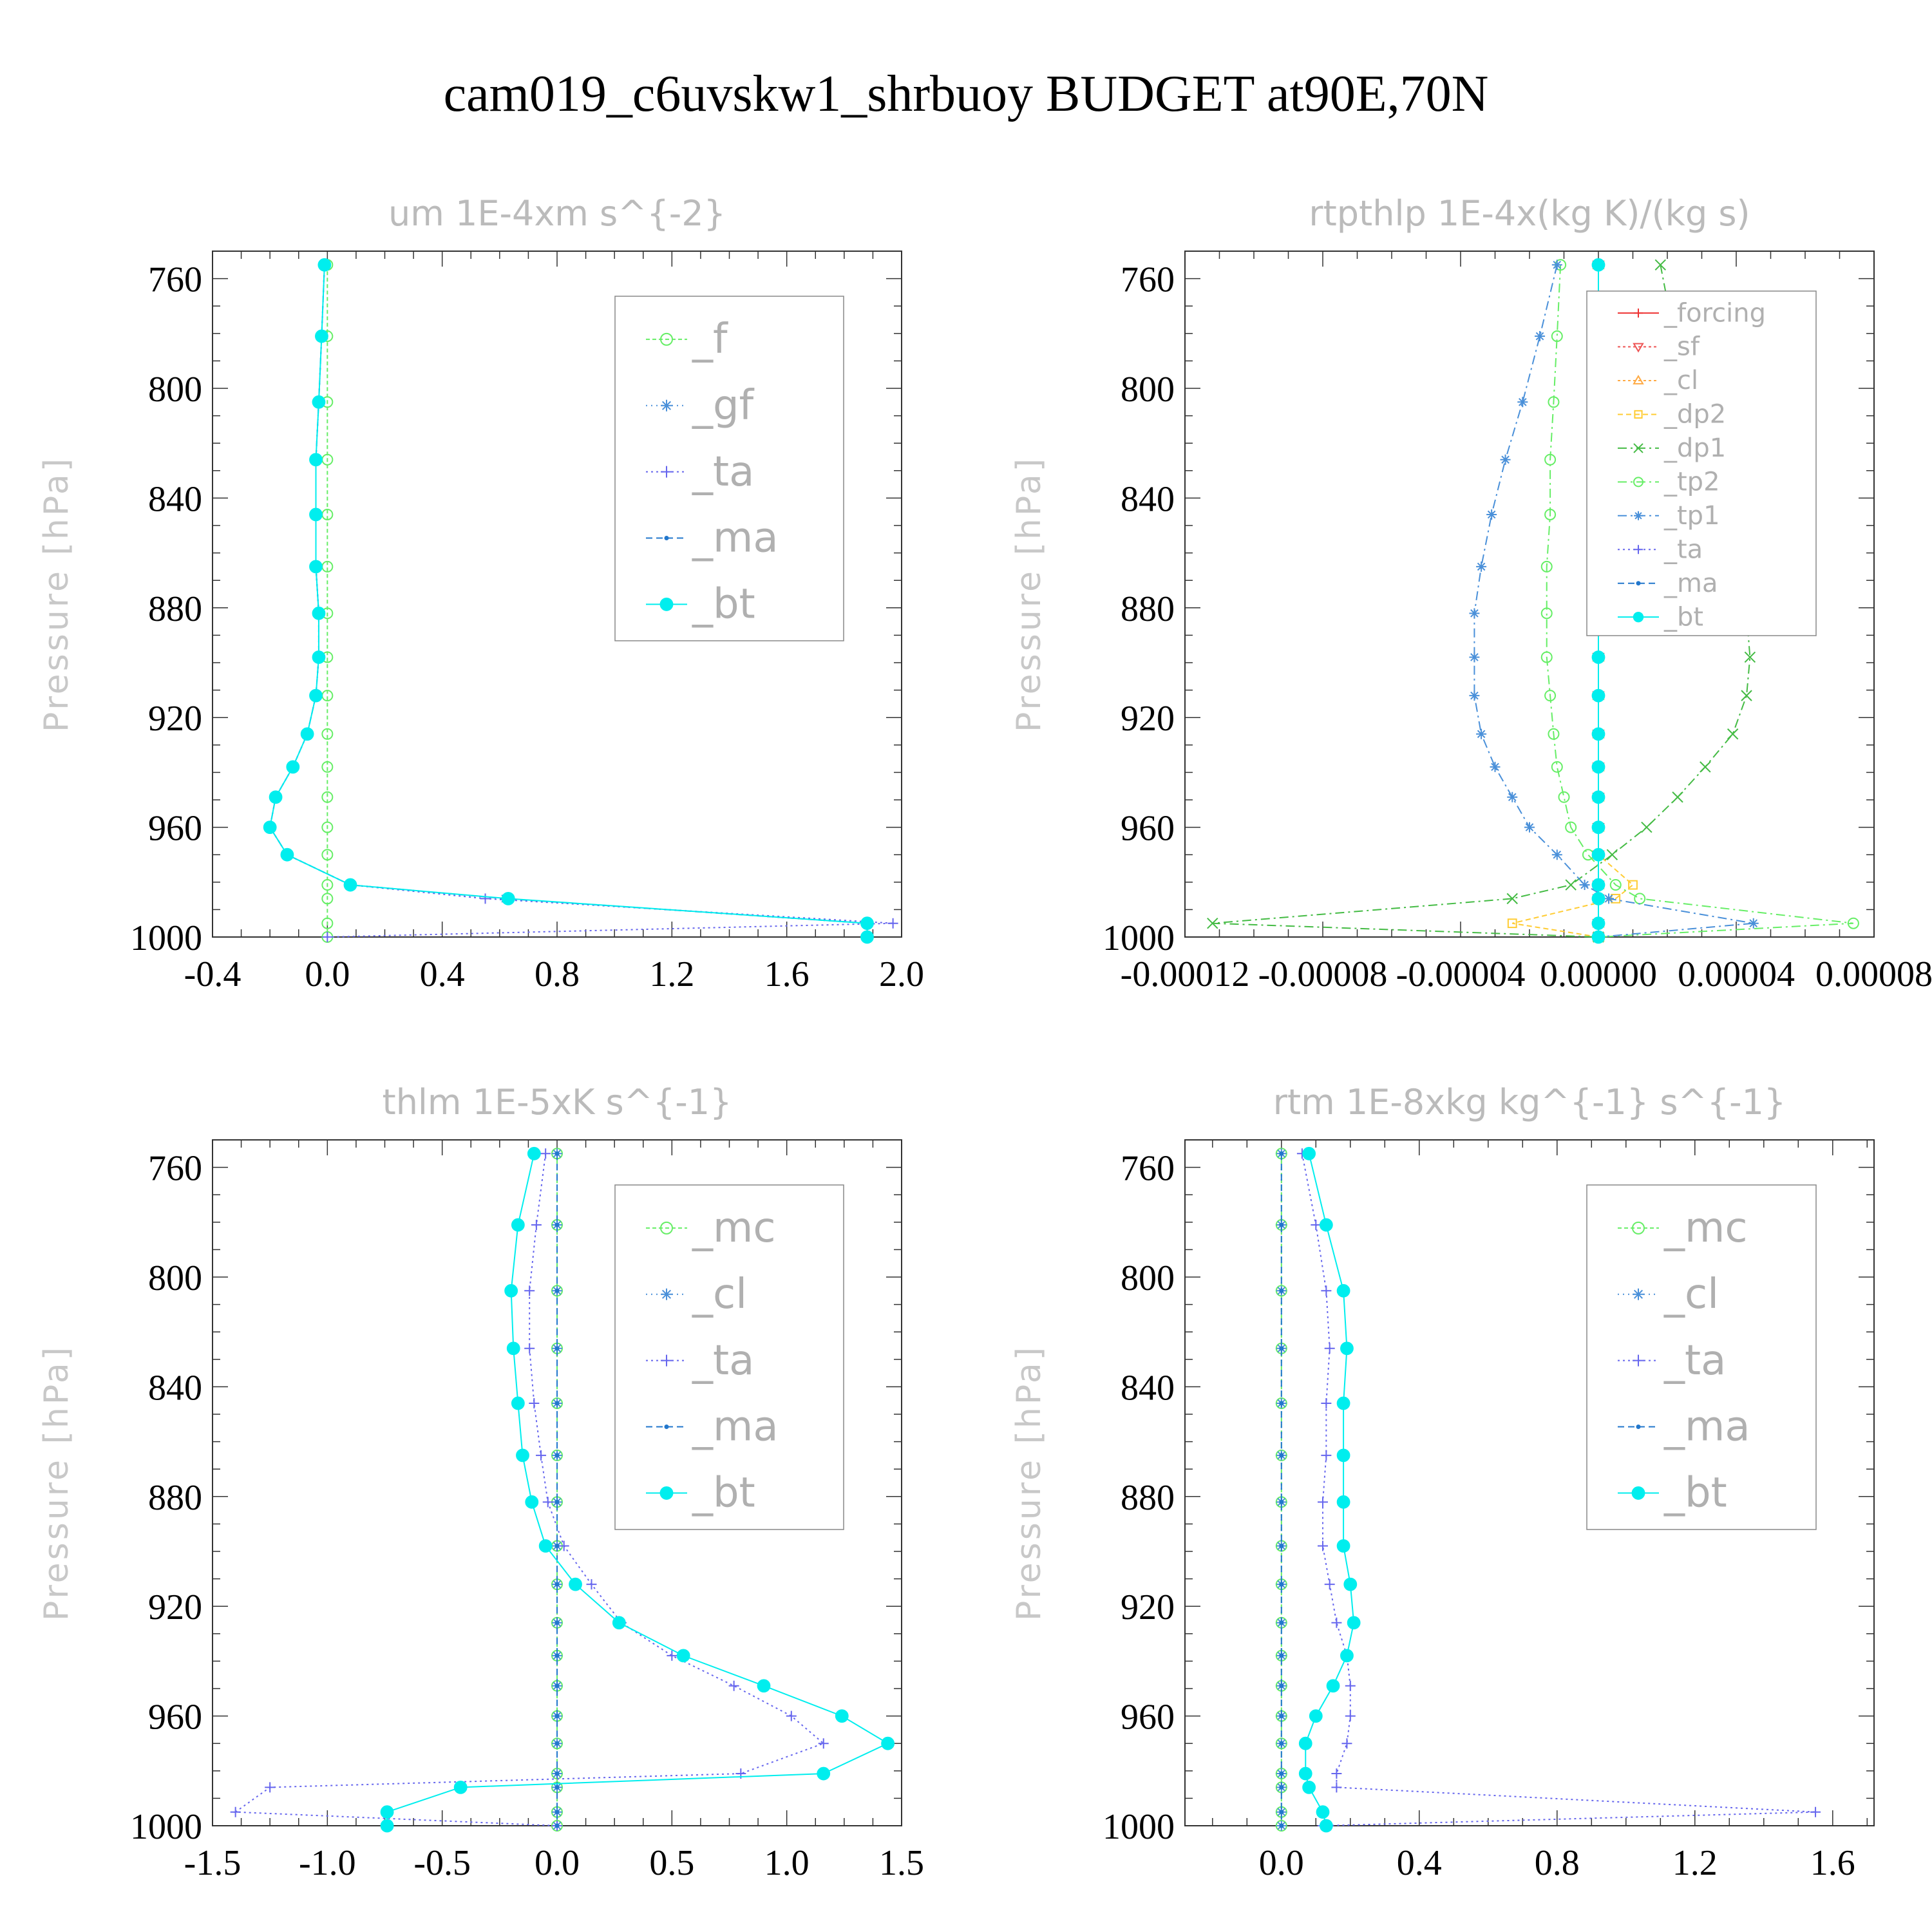  What do you see at coordinates (687, 339) in the screenshot?
I see `legend-entry: _f` at bounding box center [687, 339].